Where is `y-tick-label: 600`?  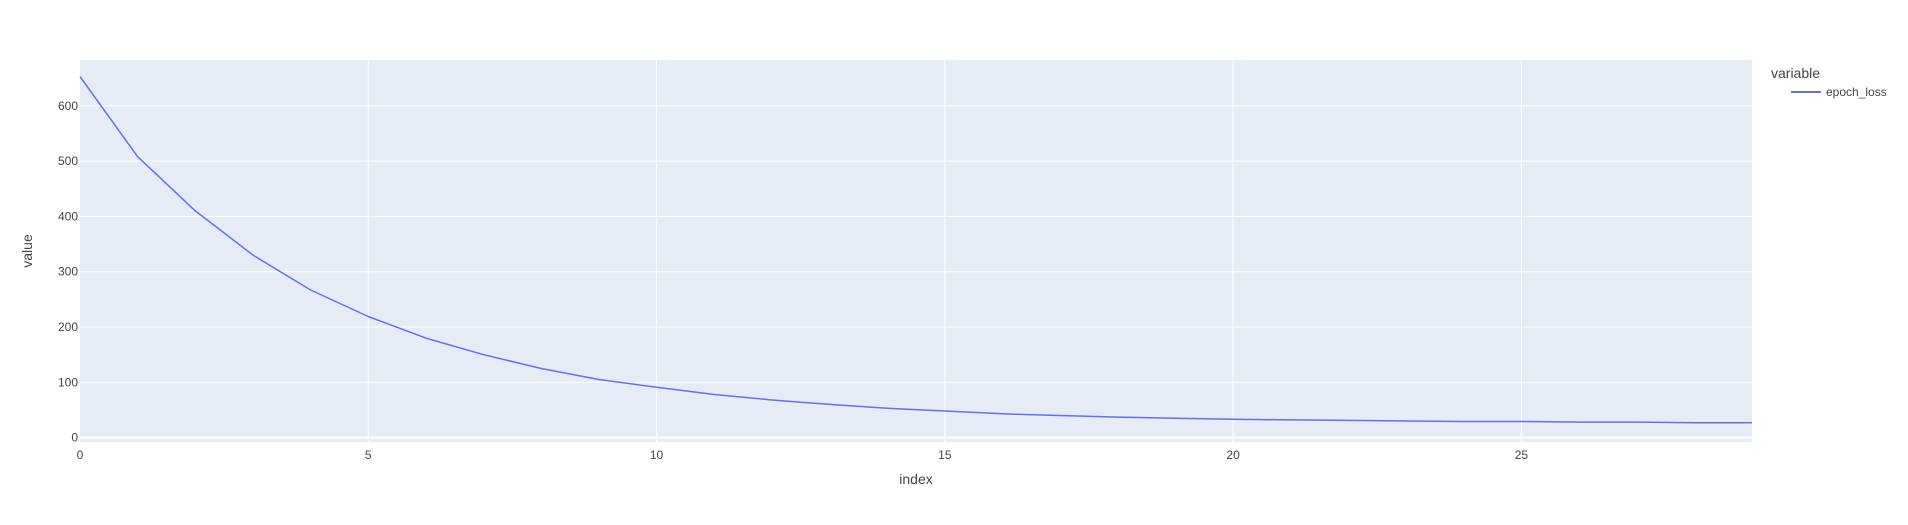
y-tick-label: 600 is located at coordinates (68, 106).